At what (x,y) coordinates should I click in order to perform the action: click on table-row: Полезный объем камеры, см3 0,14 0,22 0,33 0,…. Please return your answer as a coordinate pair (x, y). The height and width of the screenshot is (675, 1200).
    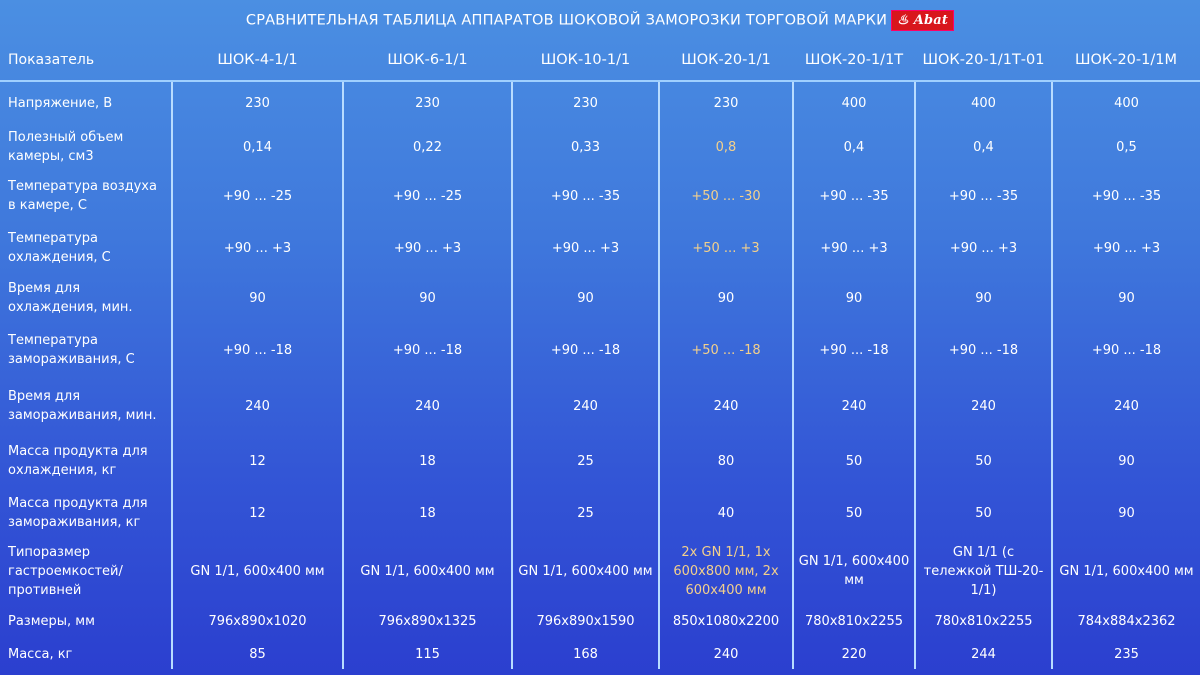
    Looking at the image, I should click on (600, 147).